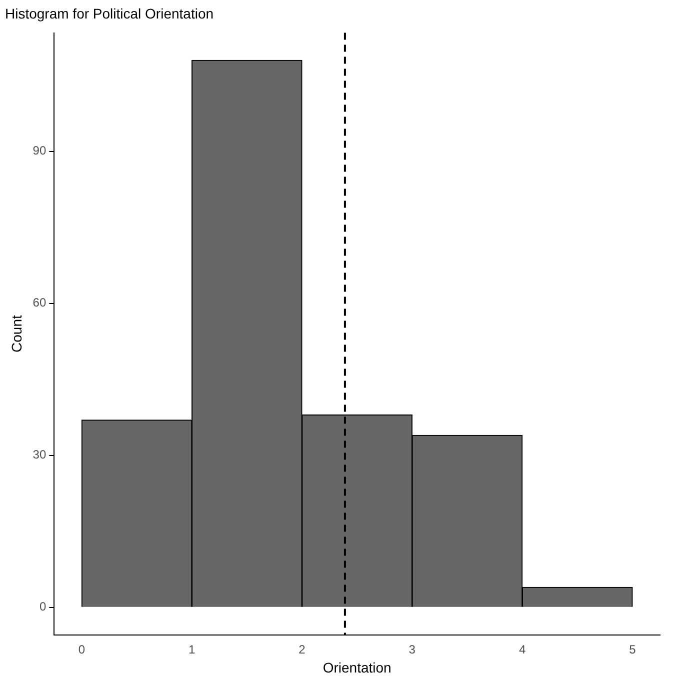 This screenshot has width=678, height=682. What do you see at coordinates (522, 649) in the screenshot?
I see `x-tick-label: 4` at bounding box center [522, 649].